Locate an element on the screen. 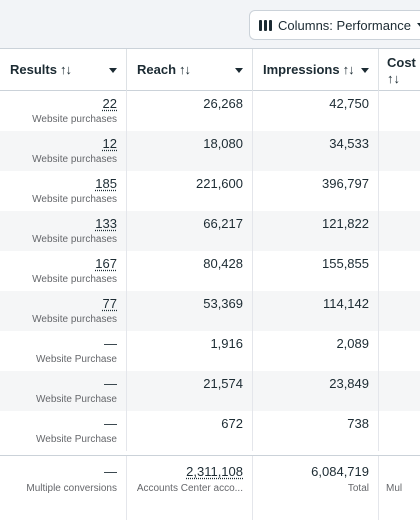 Image resolution: width=420 pixels, height=520 pixels. results-cell: 185 Website purchases is located at coordinates (63, 191).